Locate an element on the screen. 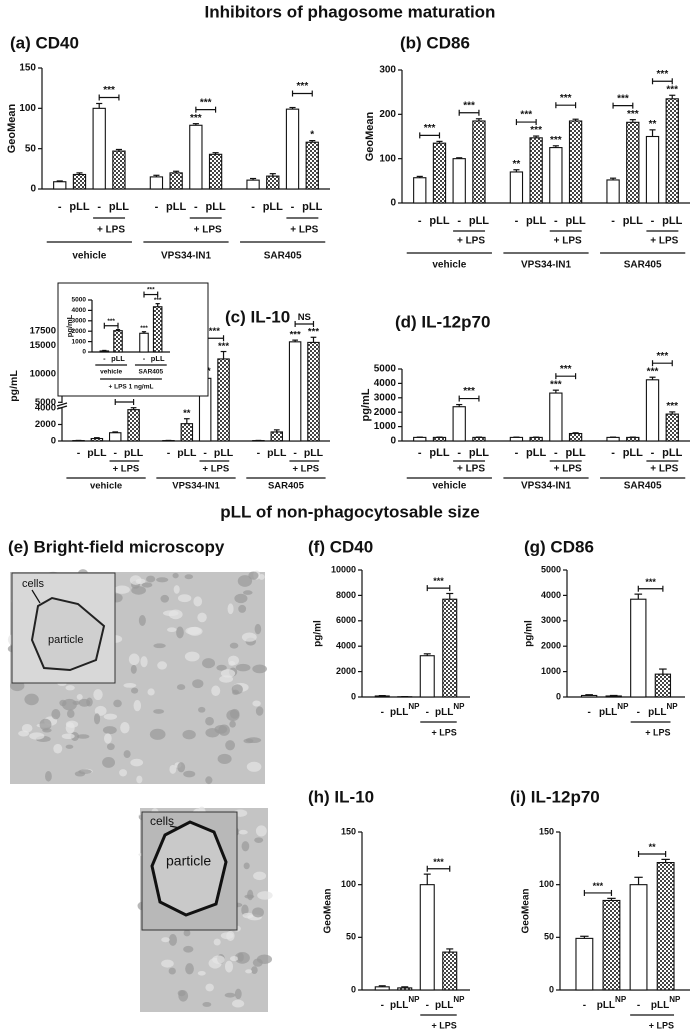 Image resolution: width=700 pixels, height=1034 pixels. y-tick-label: 5000 is located at coordinates (79, 300).